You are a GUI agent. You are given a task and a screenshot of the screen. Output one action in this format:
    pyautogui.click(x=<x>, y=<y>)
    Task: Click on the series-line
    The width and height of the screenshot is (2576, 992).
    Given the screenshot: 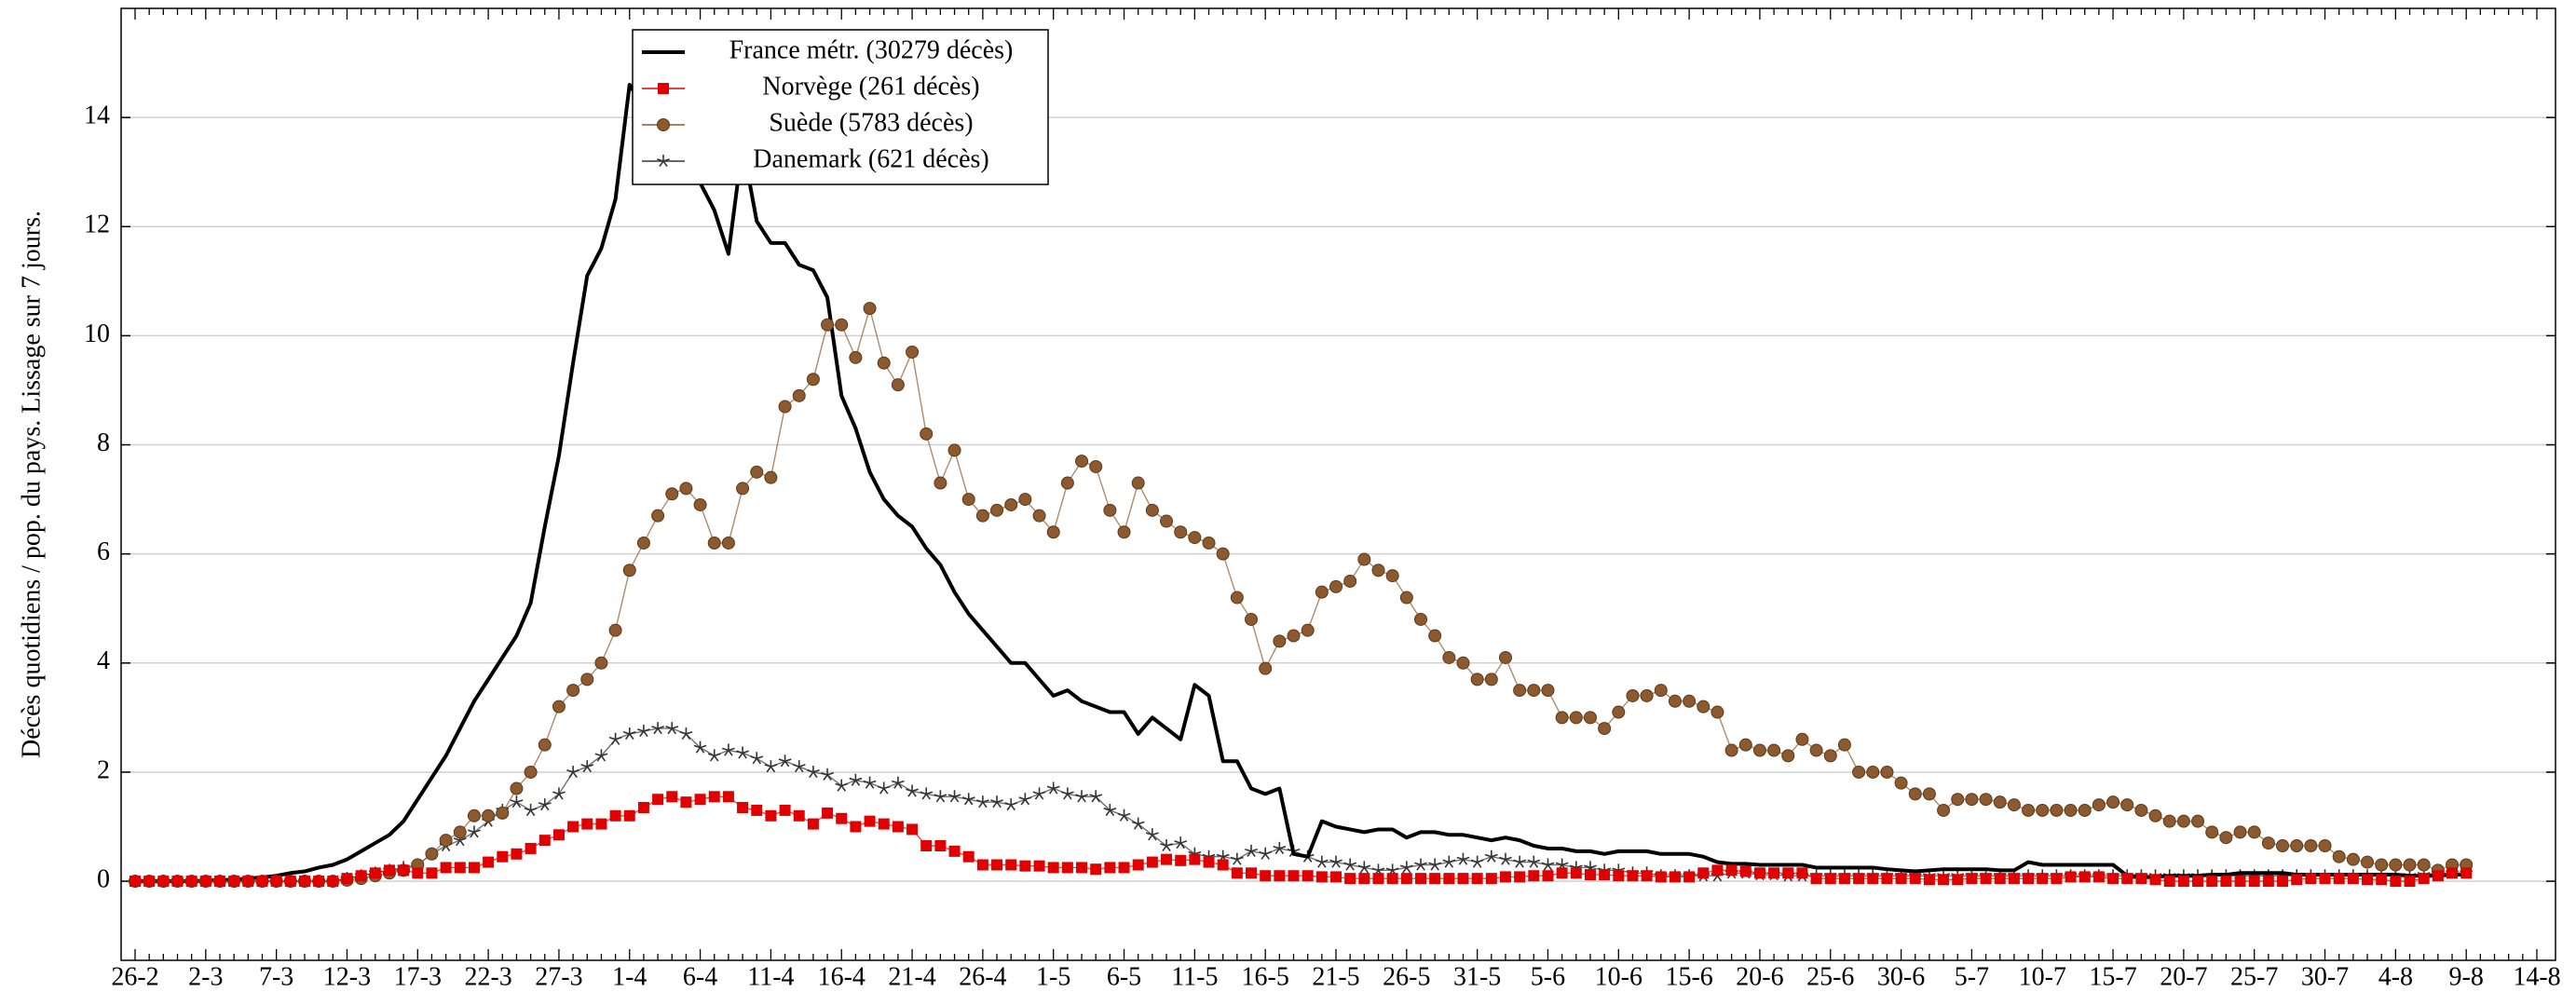 What is the action you would take?
    pyautogui.click(x=1301, y=838)
    